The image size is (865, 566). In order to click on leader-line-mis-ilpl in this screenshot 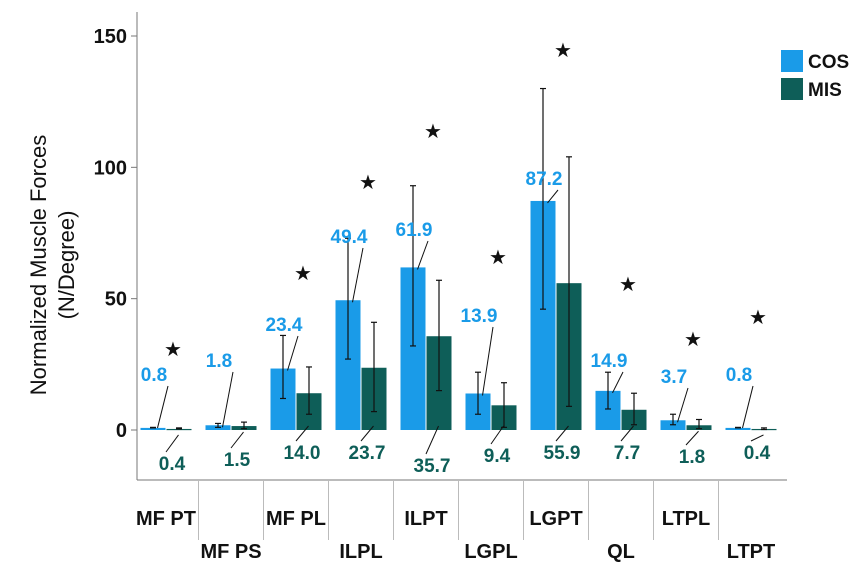, I will do `click(367, 433)`.